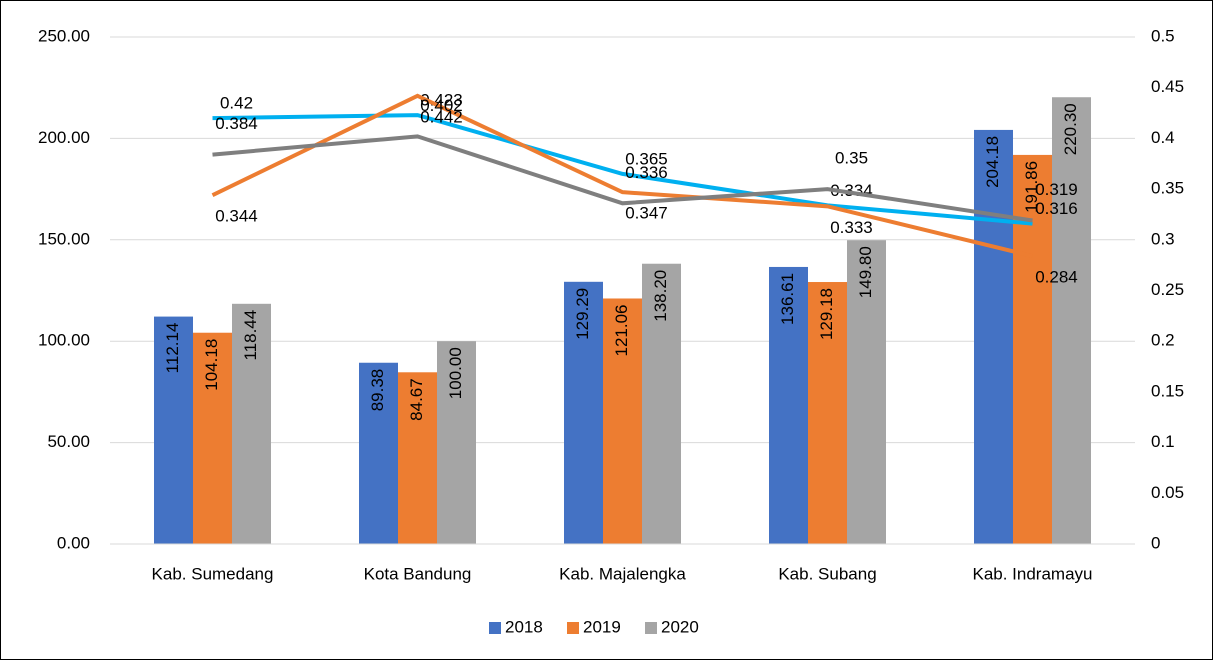 The height and width of the screenshot is (660, 1213). I want to click on legend-label: 2020, so click(680, 626).